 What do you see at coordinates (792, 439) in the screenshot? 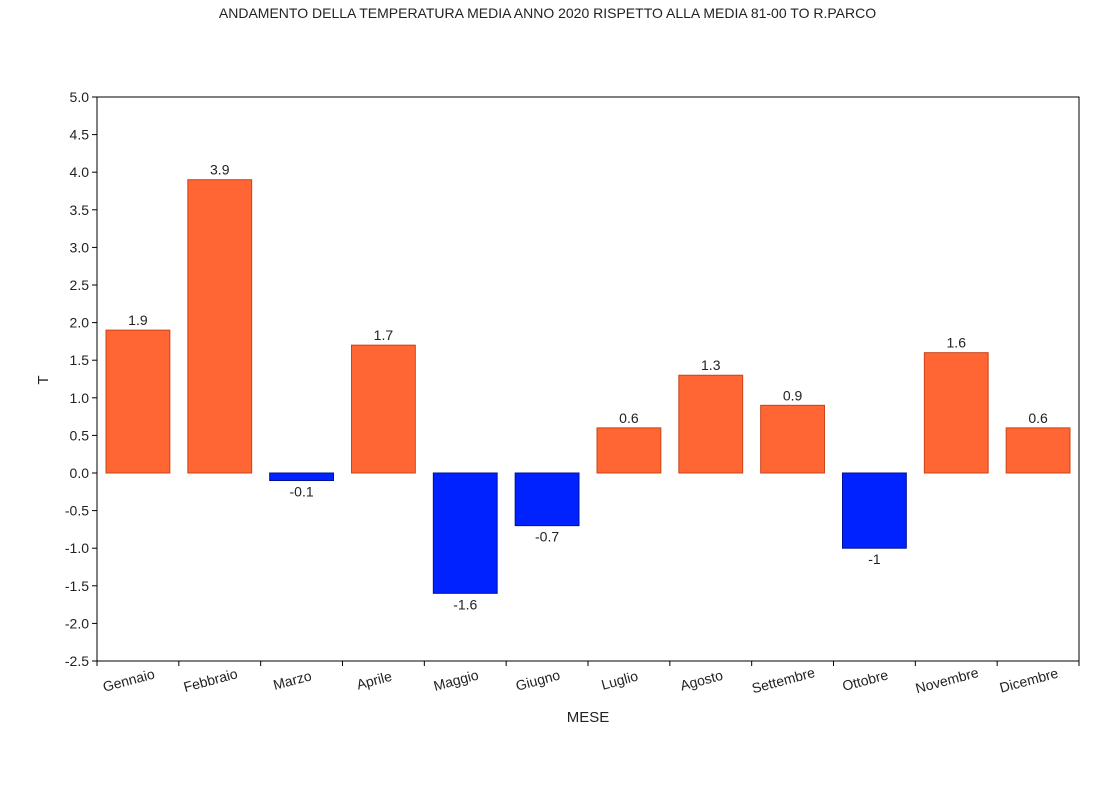
I see `bar-settembre` at bounding box center [792, 439].